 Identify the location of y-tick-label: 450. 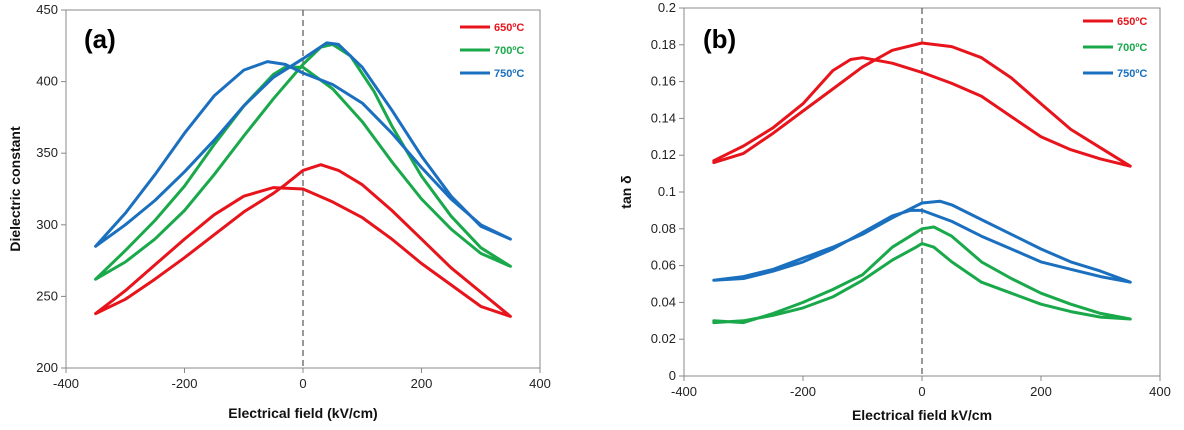
(47, 9).